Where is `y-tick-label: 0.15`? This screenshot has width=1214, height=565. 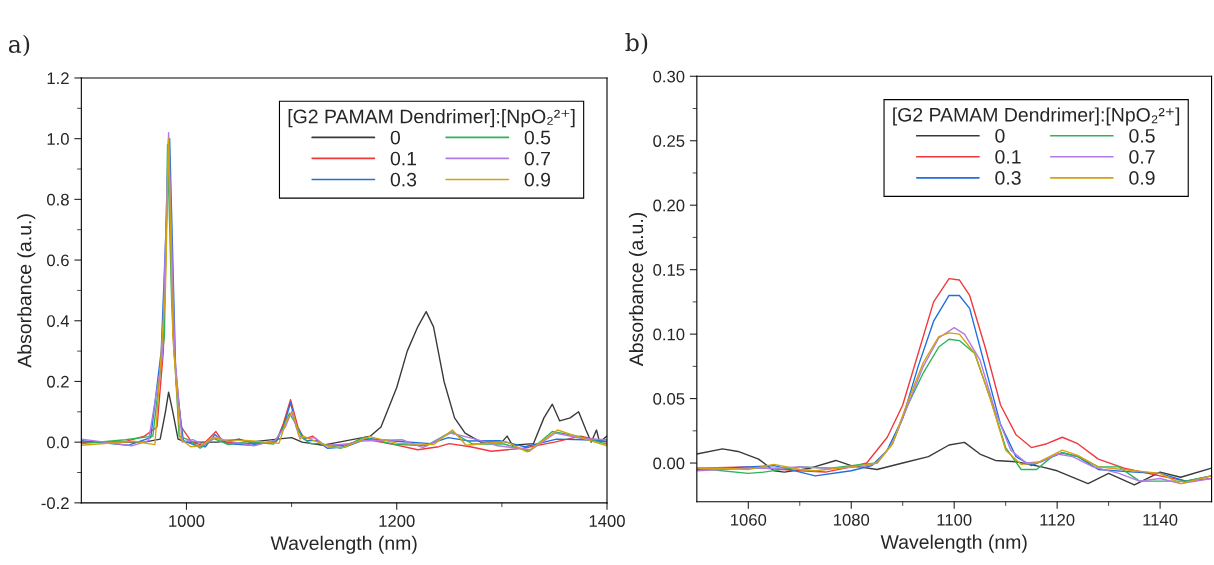
y-tick-label: 0.15 is located at coordinates (669, 270).